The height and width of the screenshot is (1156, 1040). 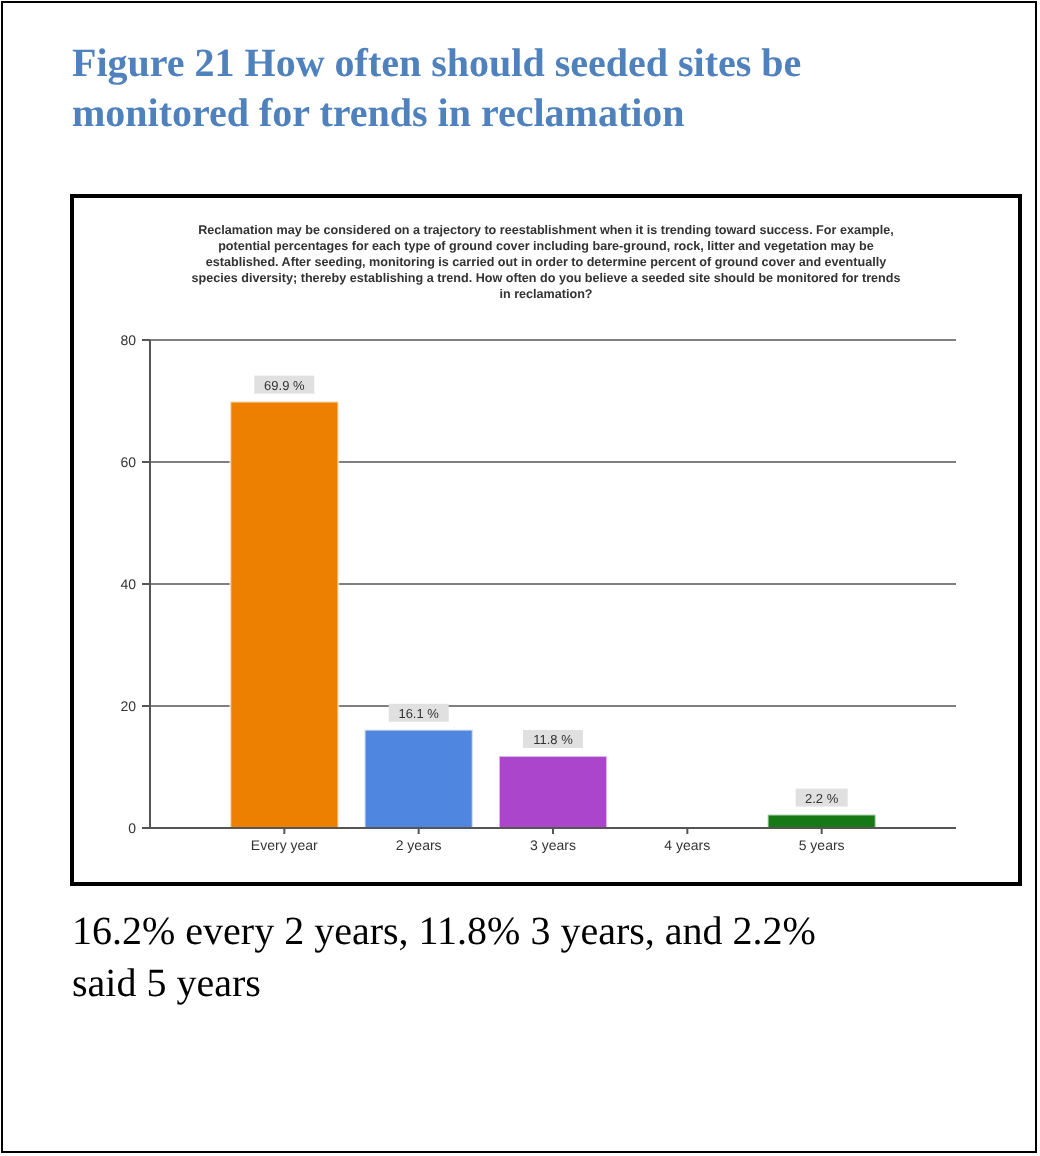 I want to click on chart-title: Figure 21 How often should seeded sites be monitored for trends in reclamation, so click(x=437, y=89).